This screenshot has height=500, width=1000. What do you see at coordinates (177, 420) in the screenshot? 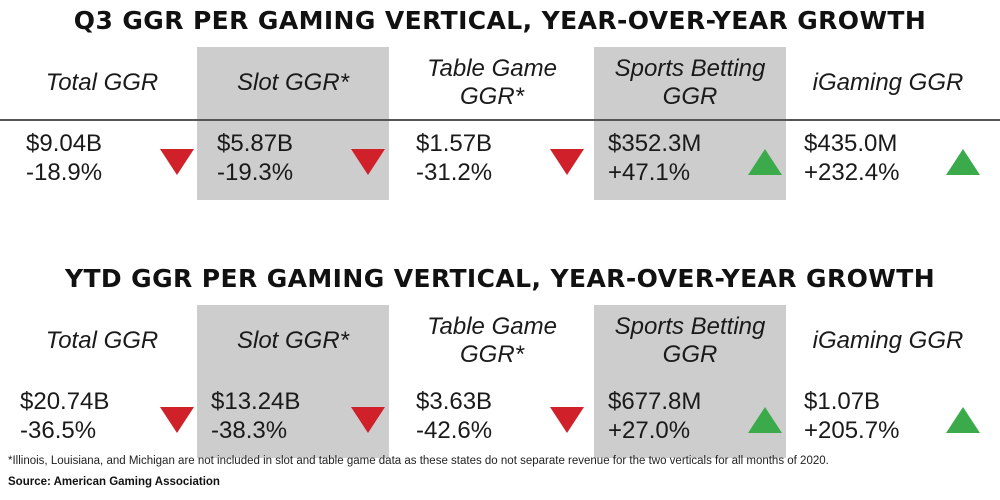
I see `ytd-arrow-total` at bounding box center [177, 420].